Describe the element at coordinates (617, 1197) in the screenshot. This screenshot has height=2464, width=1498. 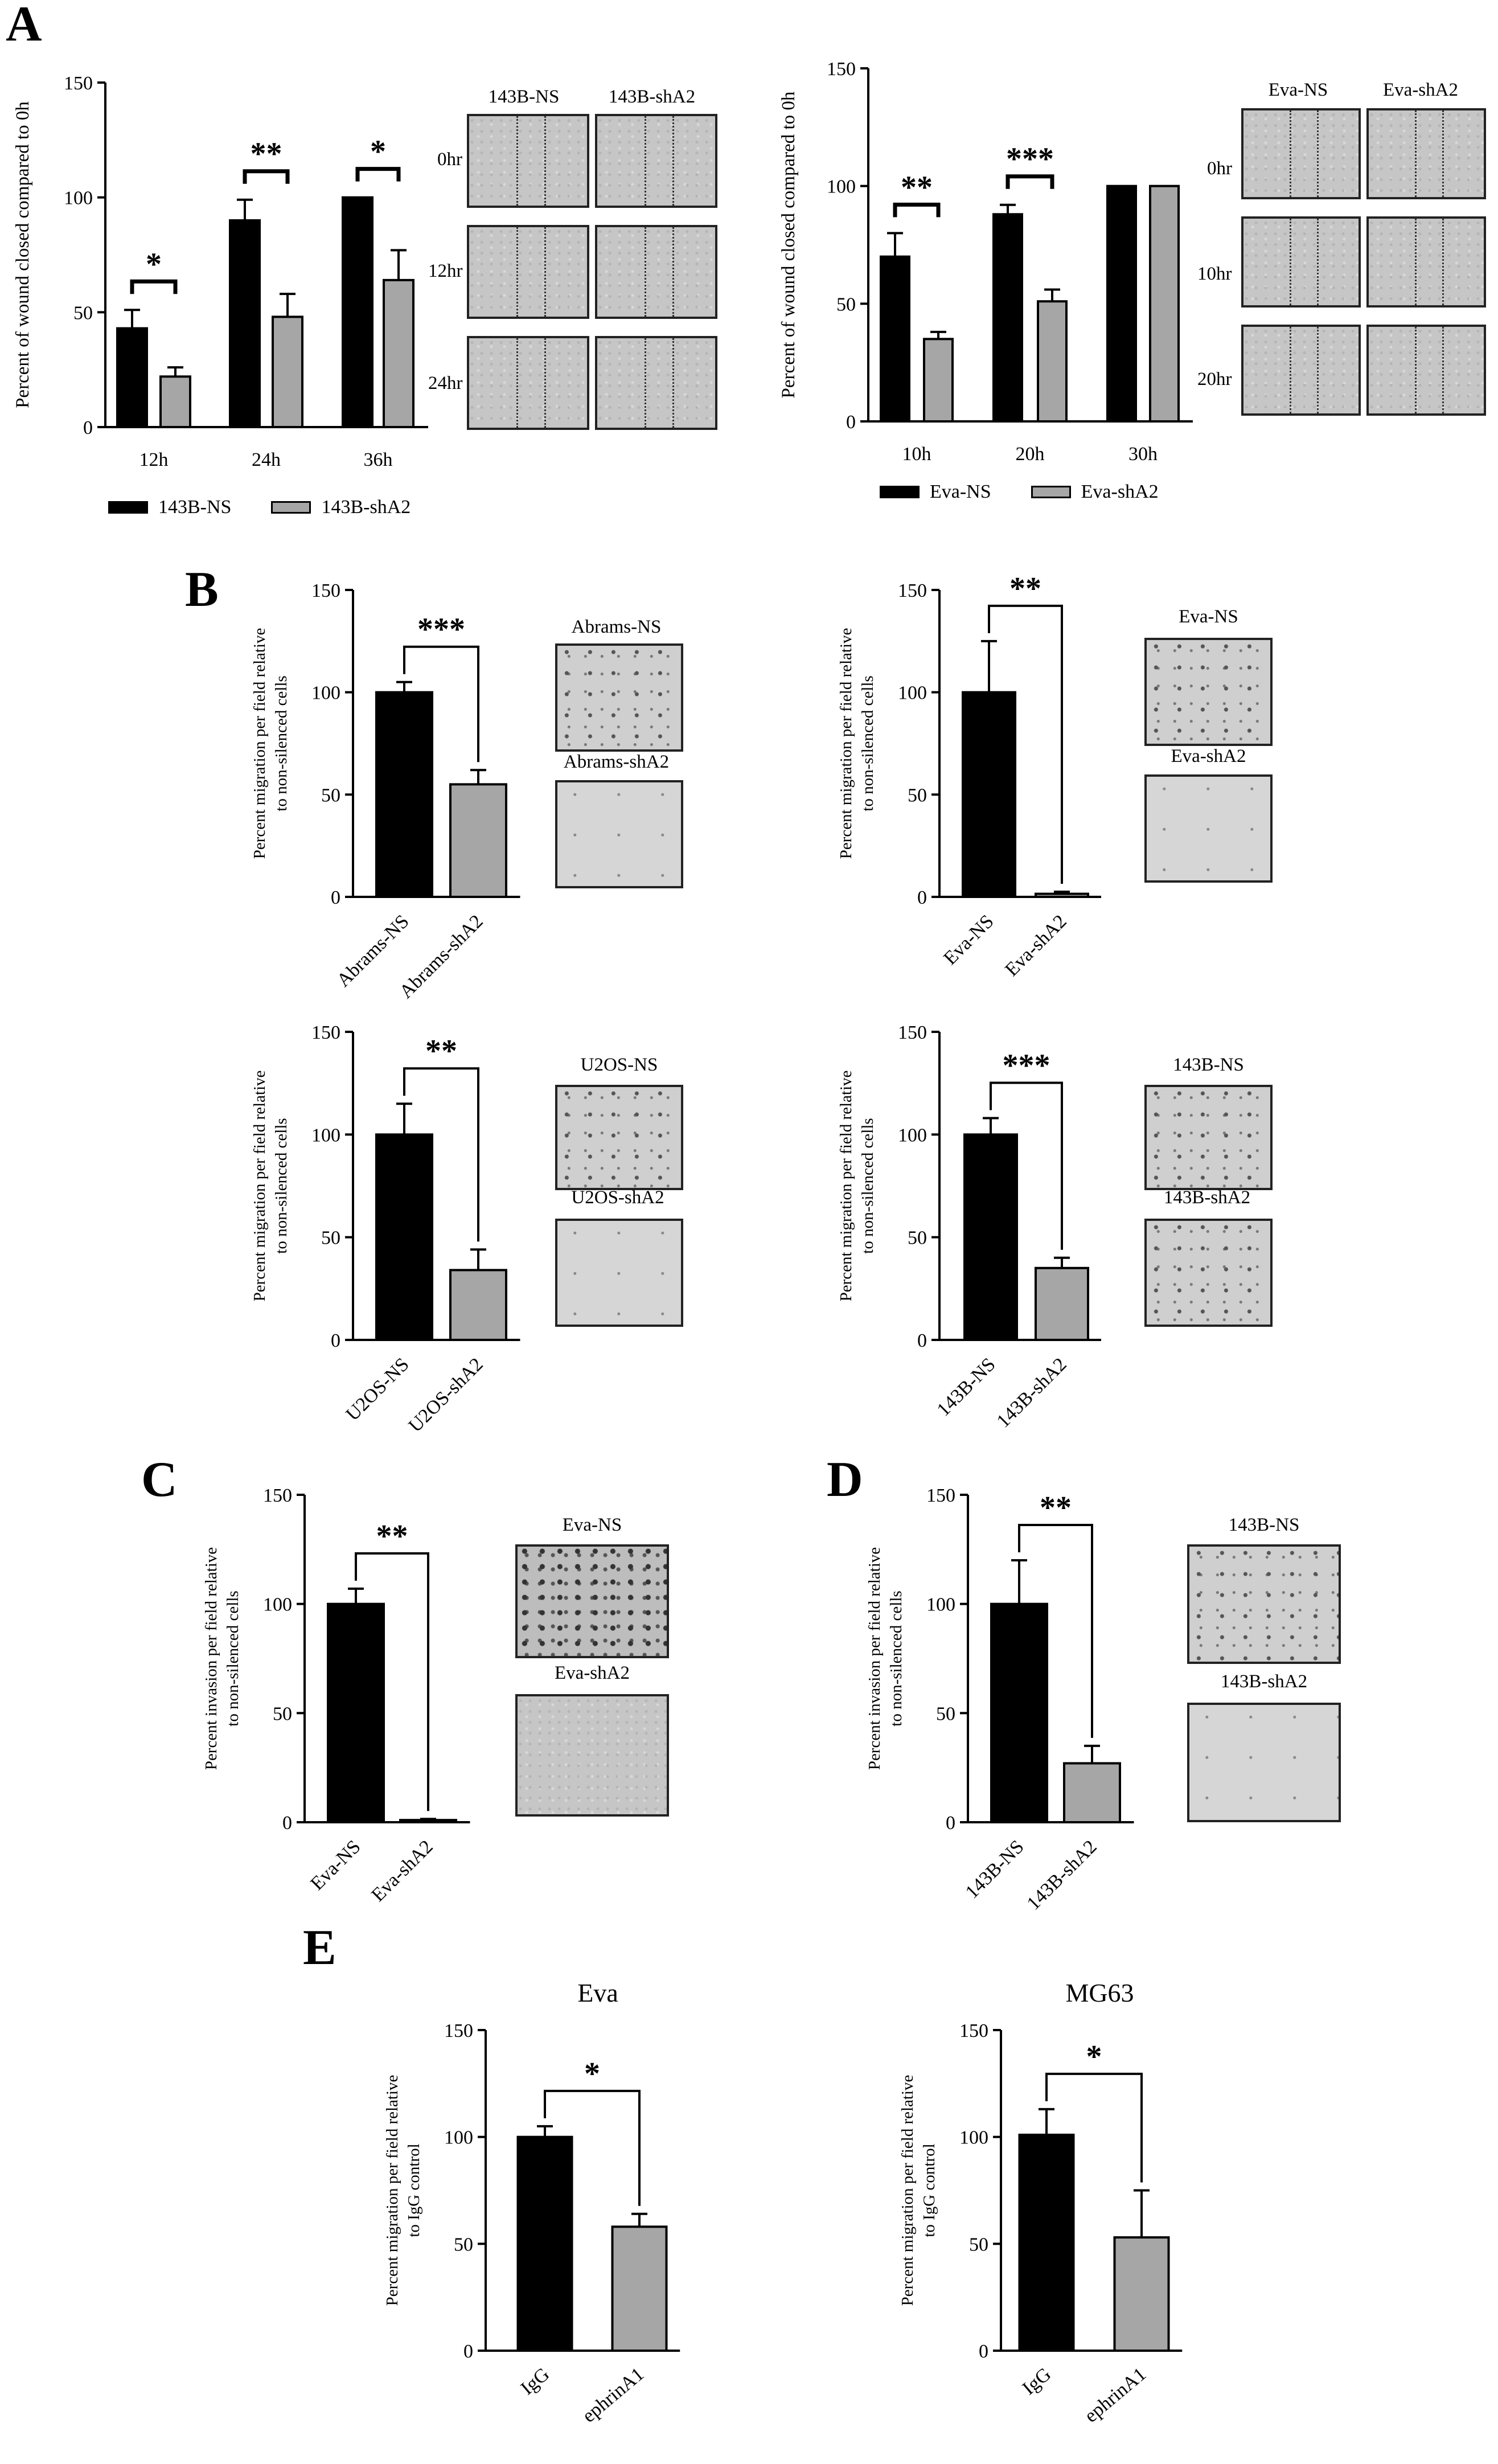
I see `micrograph-label: U2OS-shA2` at that location.